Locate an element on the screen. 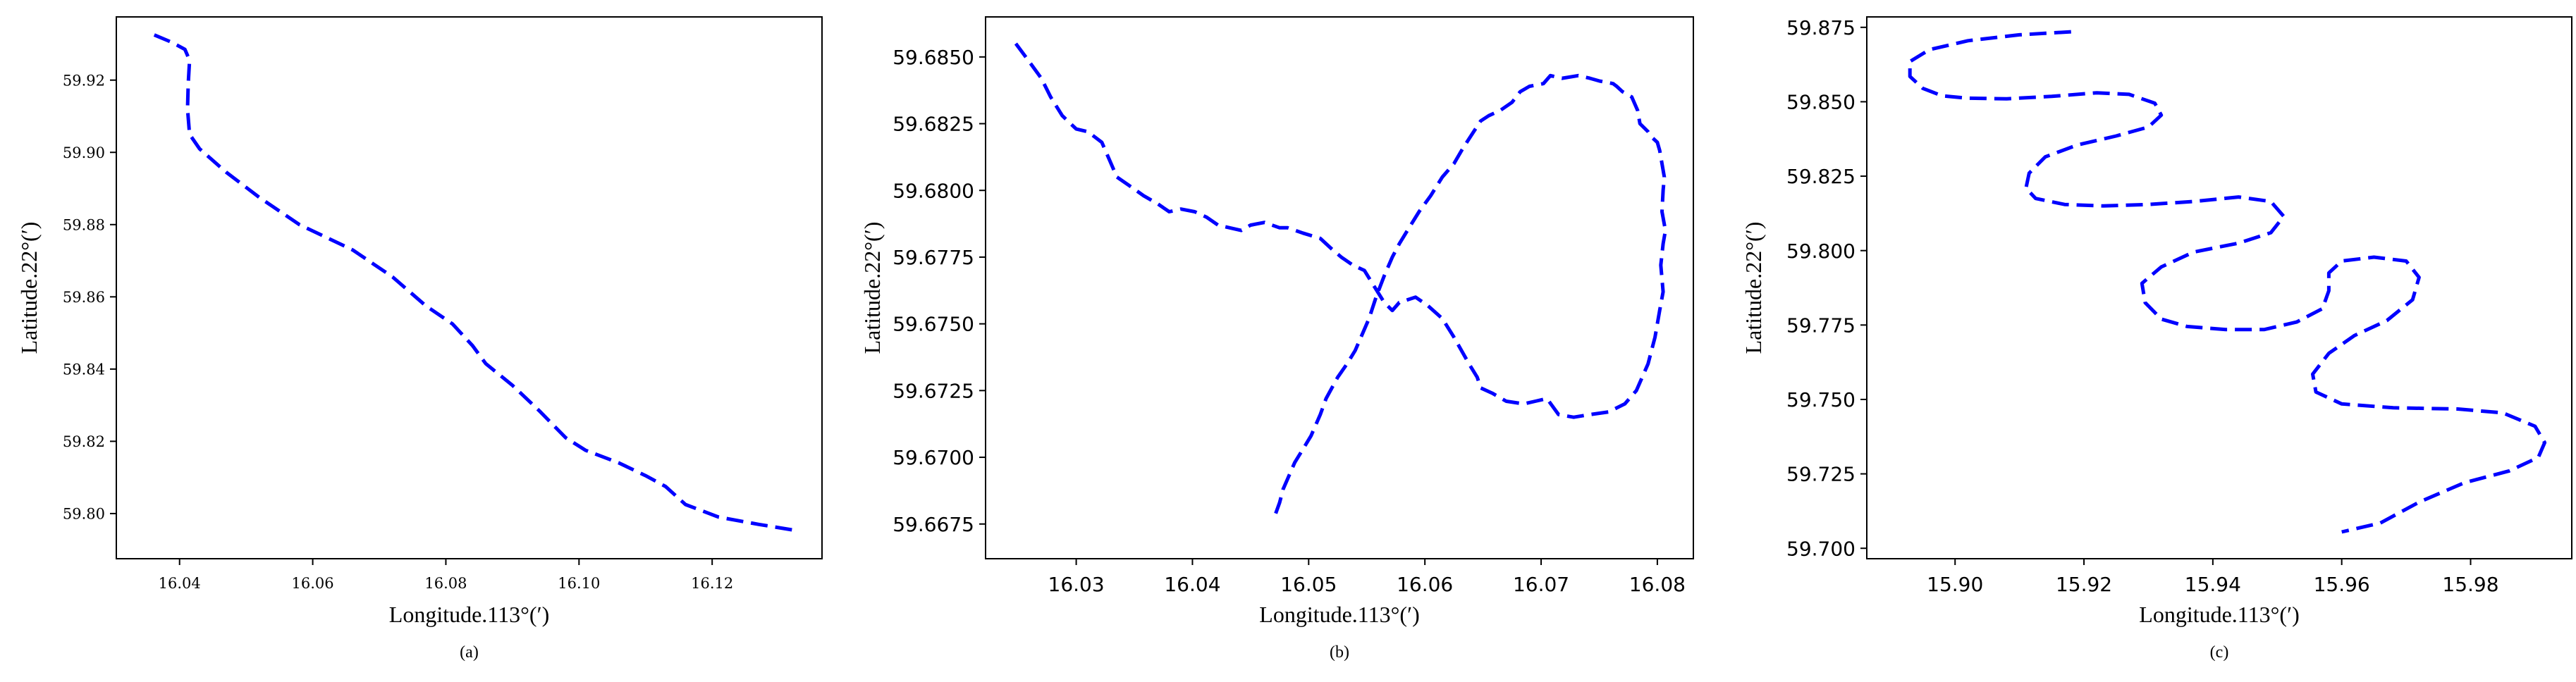  x-tick-label: 16.07 is located at coordinates (1541, 584).